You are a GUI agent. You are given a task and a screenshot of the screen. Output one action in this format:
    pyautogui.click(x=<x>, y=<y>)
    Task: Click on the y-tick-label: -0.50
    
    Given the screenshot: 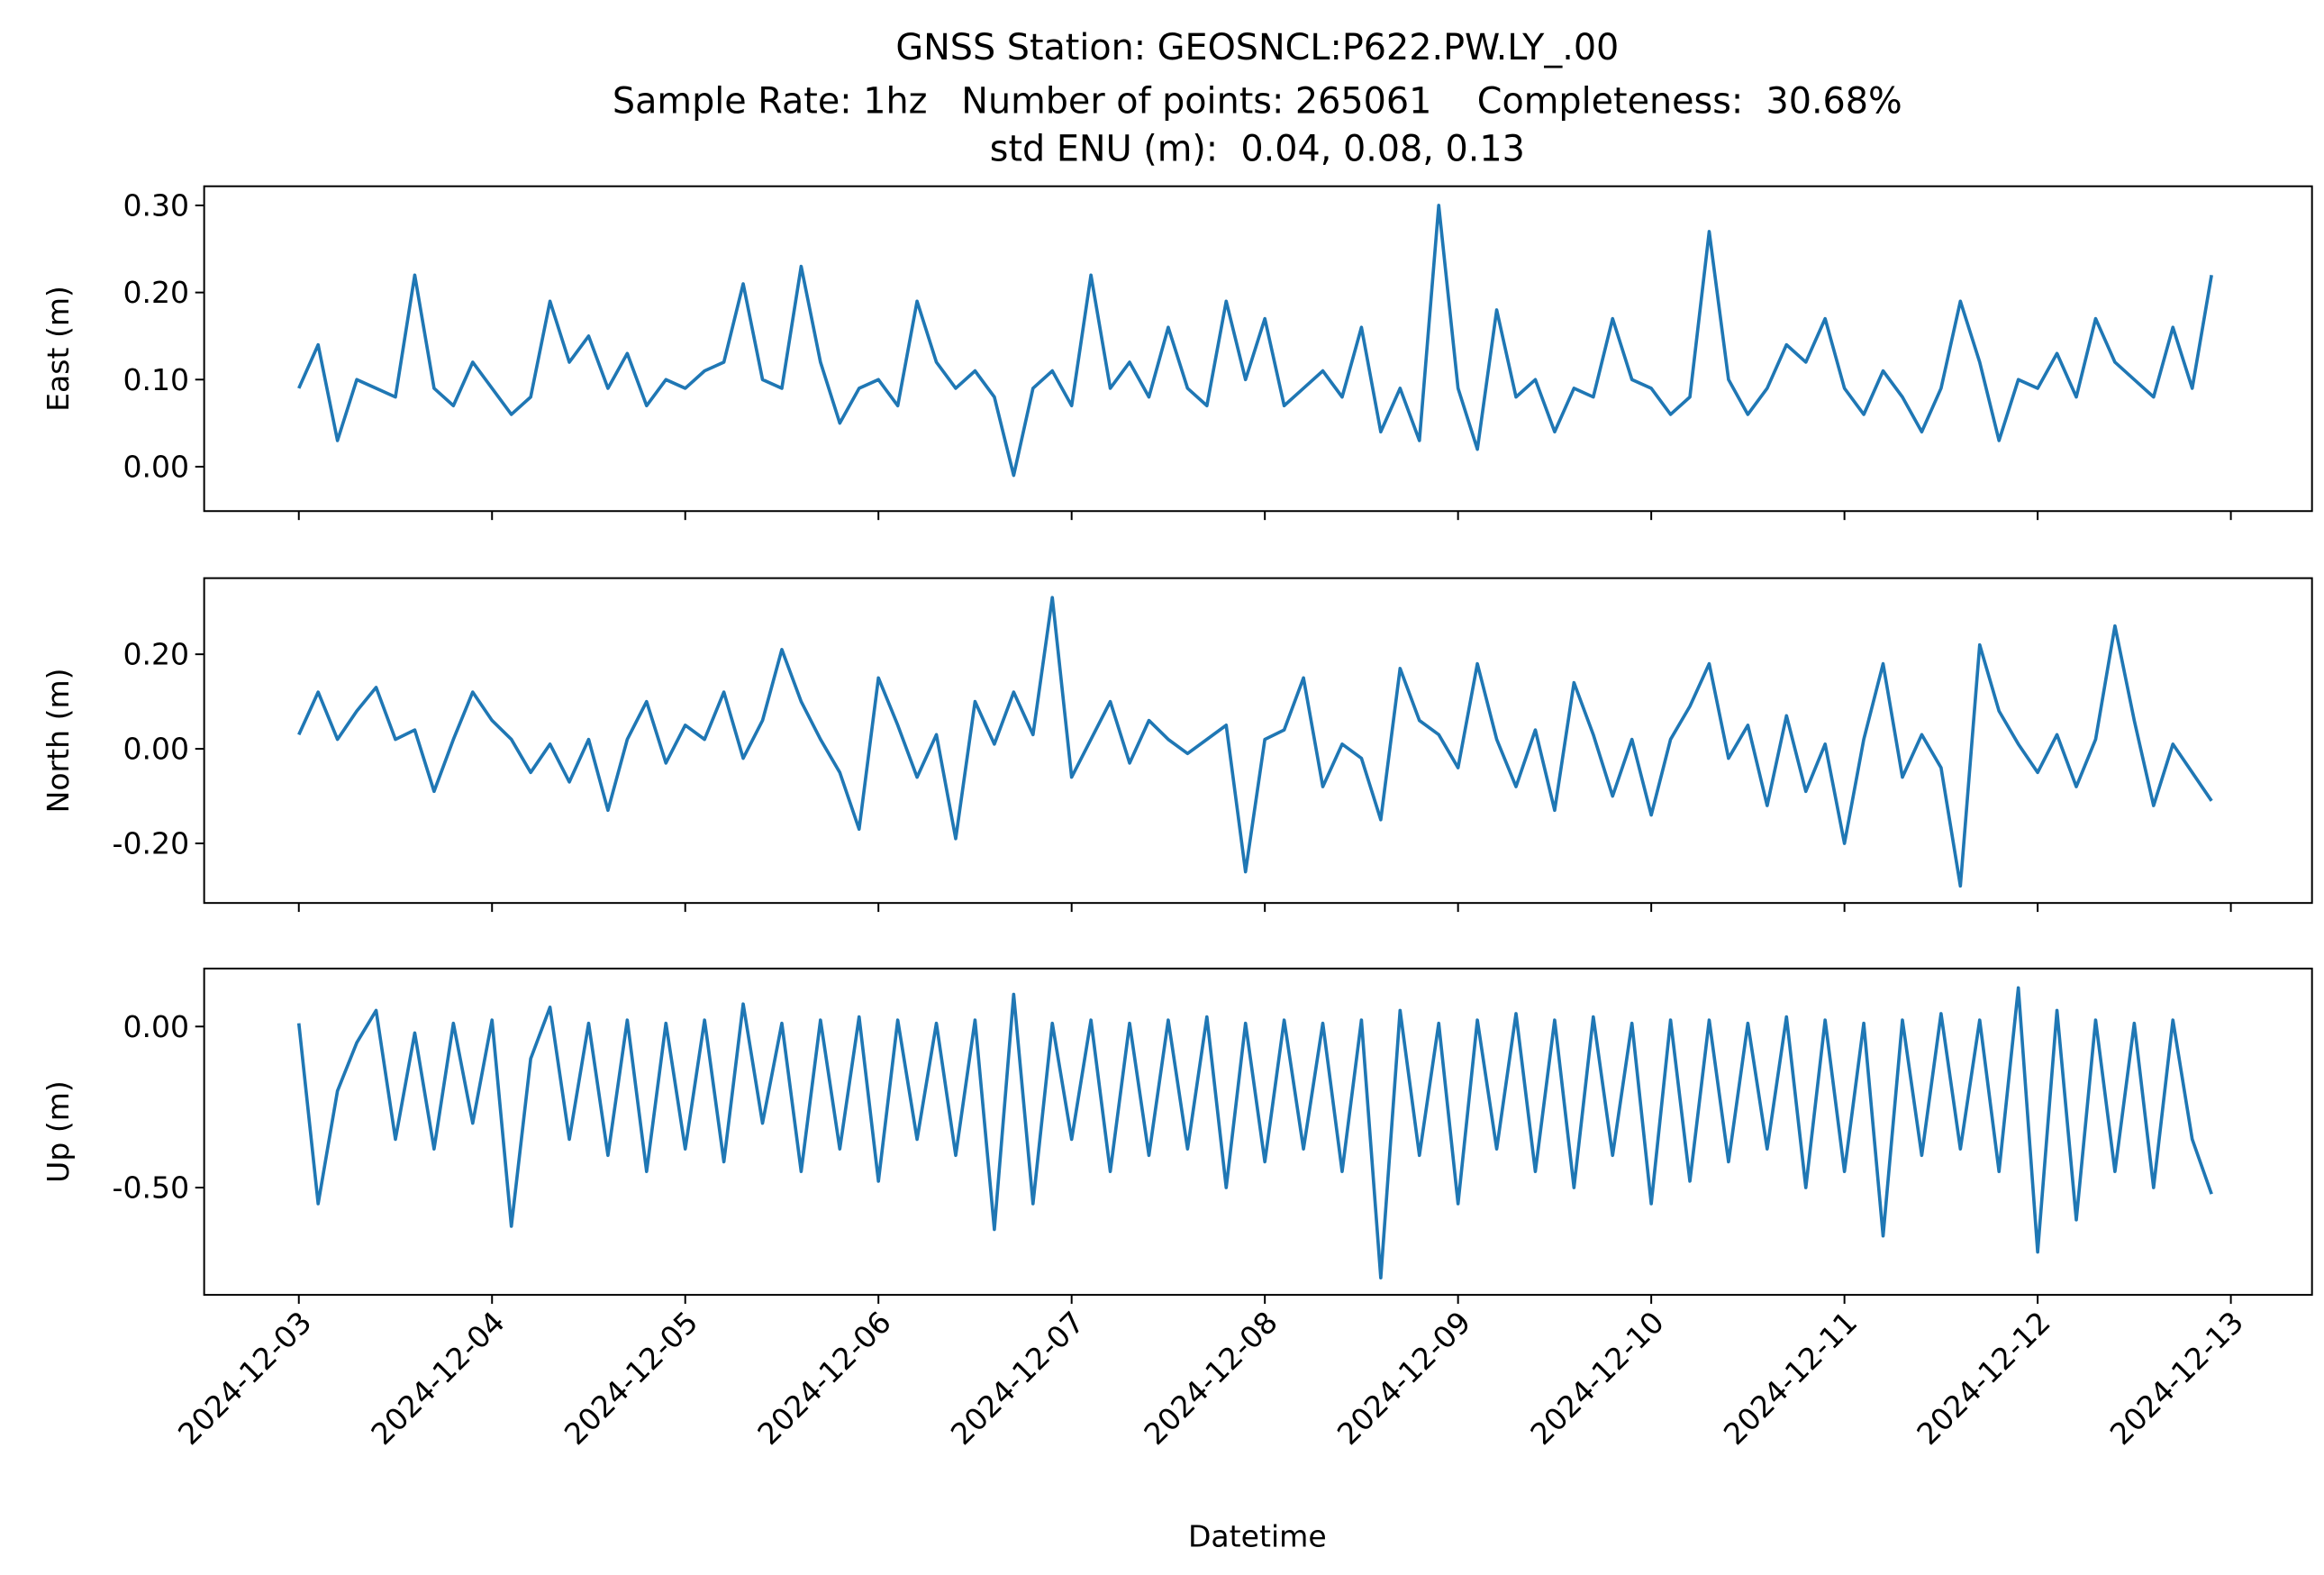 What is the action you would take?
    pyautogui.click(x=151, y=1188)
    